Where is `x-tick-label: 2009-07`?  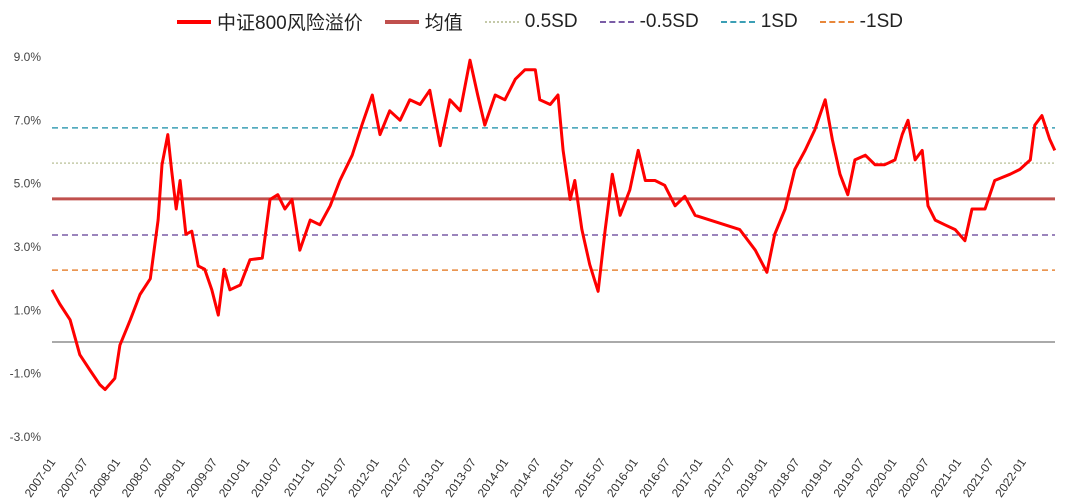
x-tick-label: 2009-07 is located at coordinates (201, 477).